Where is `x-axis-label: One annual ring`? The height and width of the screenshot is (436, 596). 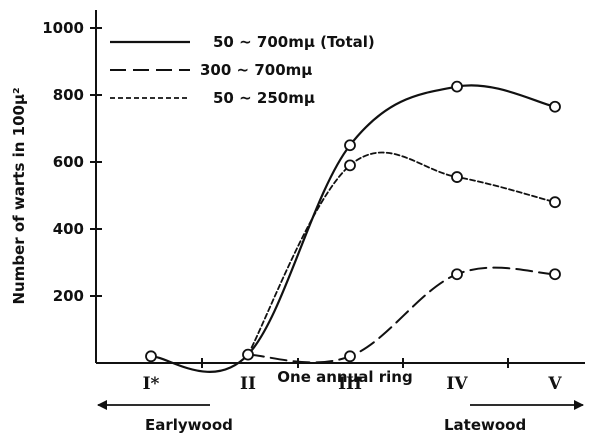
x-axis-label: One annual ring is located at coordinates (344, 377).